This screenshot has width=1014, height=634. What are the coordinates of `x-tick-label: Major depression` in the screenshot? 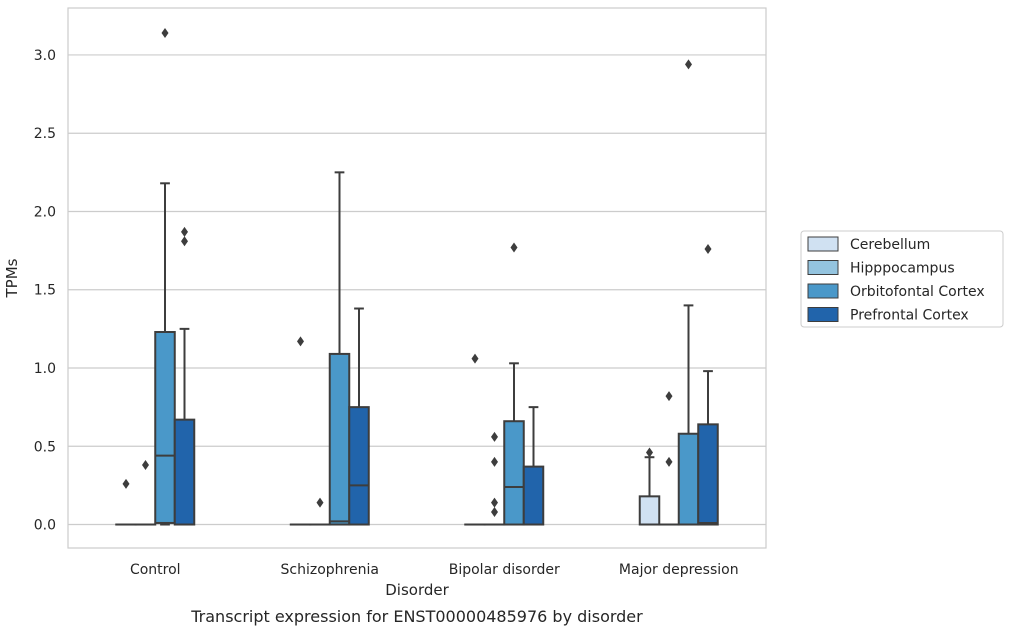 It's located at (679, 570).